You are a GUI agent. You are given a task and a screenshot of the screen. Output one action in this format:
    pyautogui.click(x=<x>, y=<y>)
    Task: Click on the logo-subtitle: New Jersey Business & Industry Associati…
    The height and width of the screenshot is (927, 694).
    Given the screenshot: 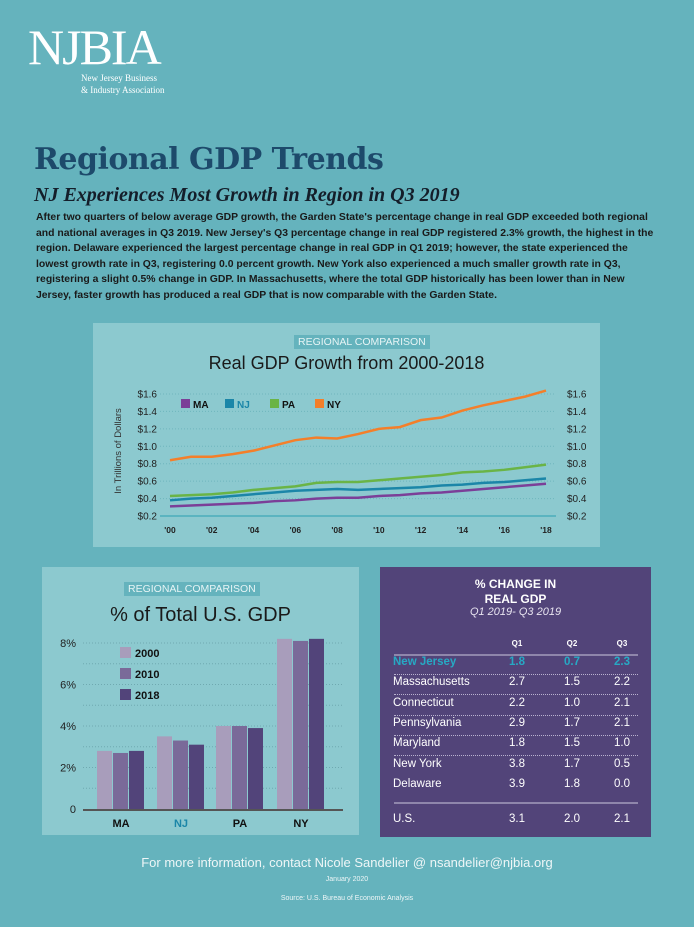 What is the action you would take?
    pyautogui.click(x=123, y=84)
    